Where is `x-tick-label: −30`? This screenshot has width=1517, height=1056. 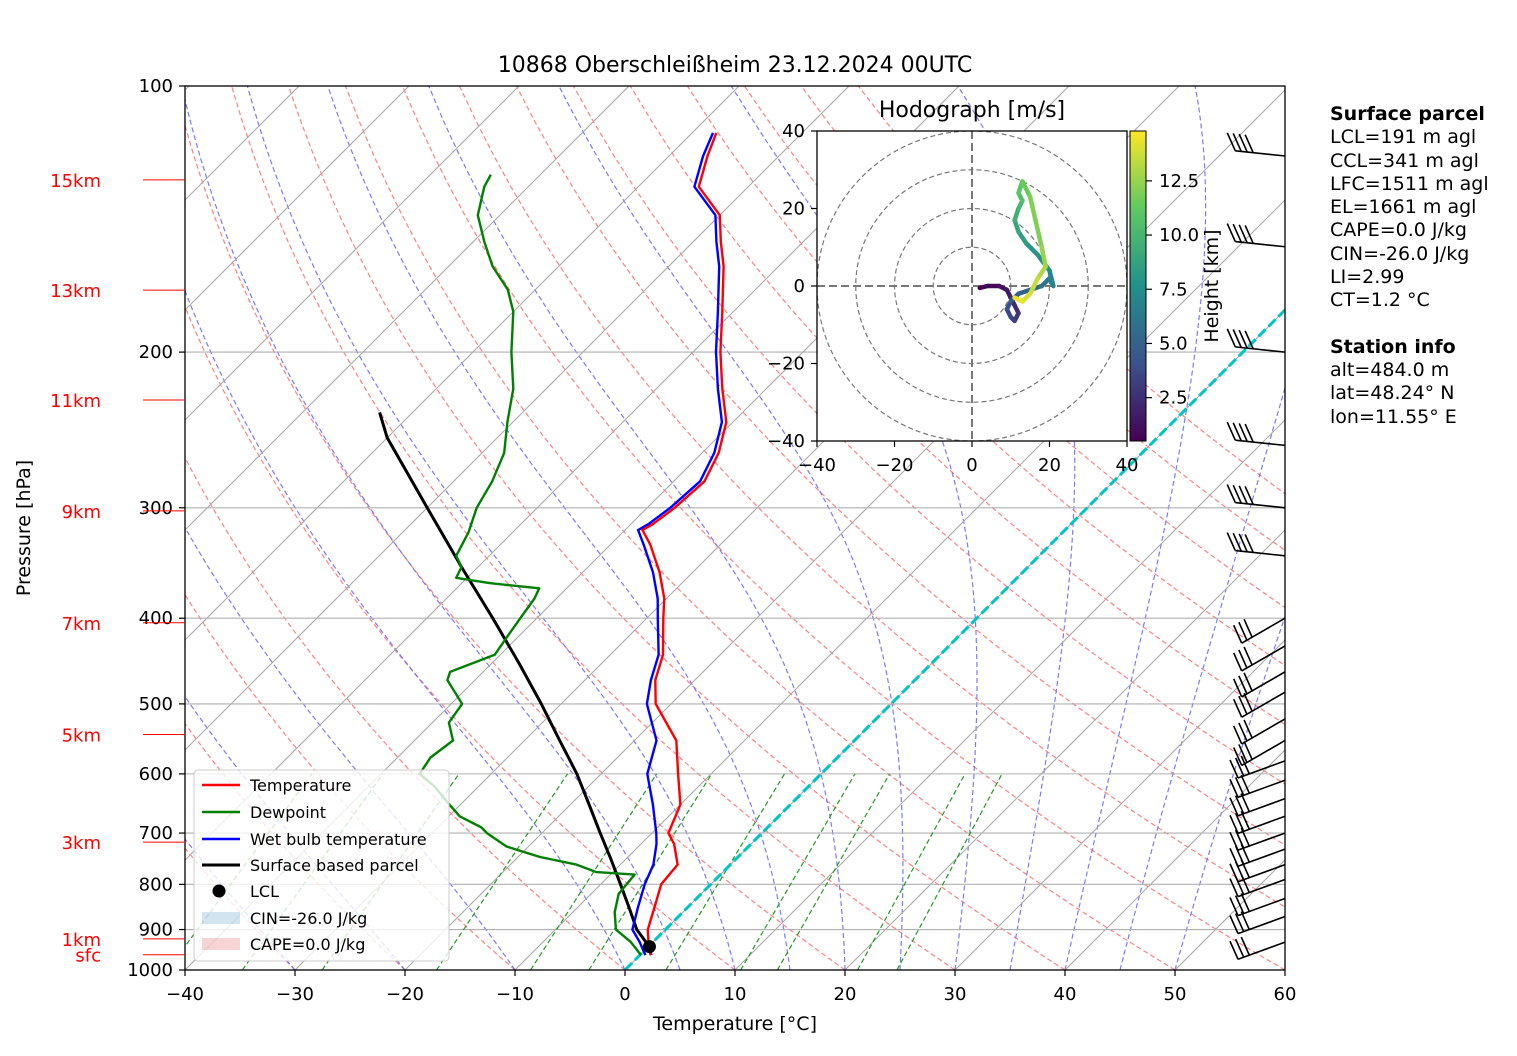
x-tick-label: −30 is located at coordinates (295, 994).